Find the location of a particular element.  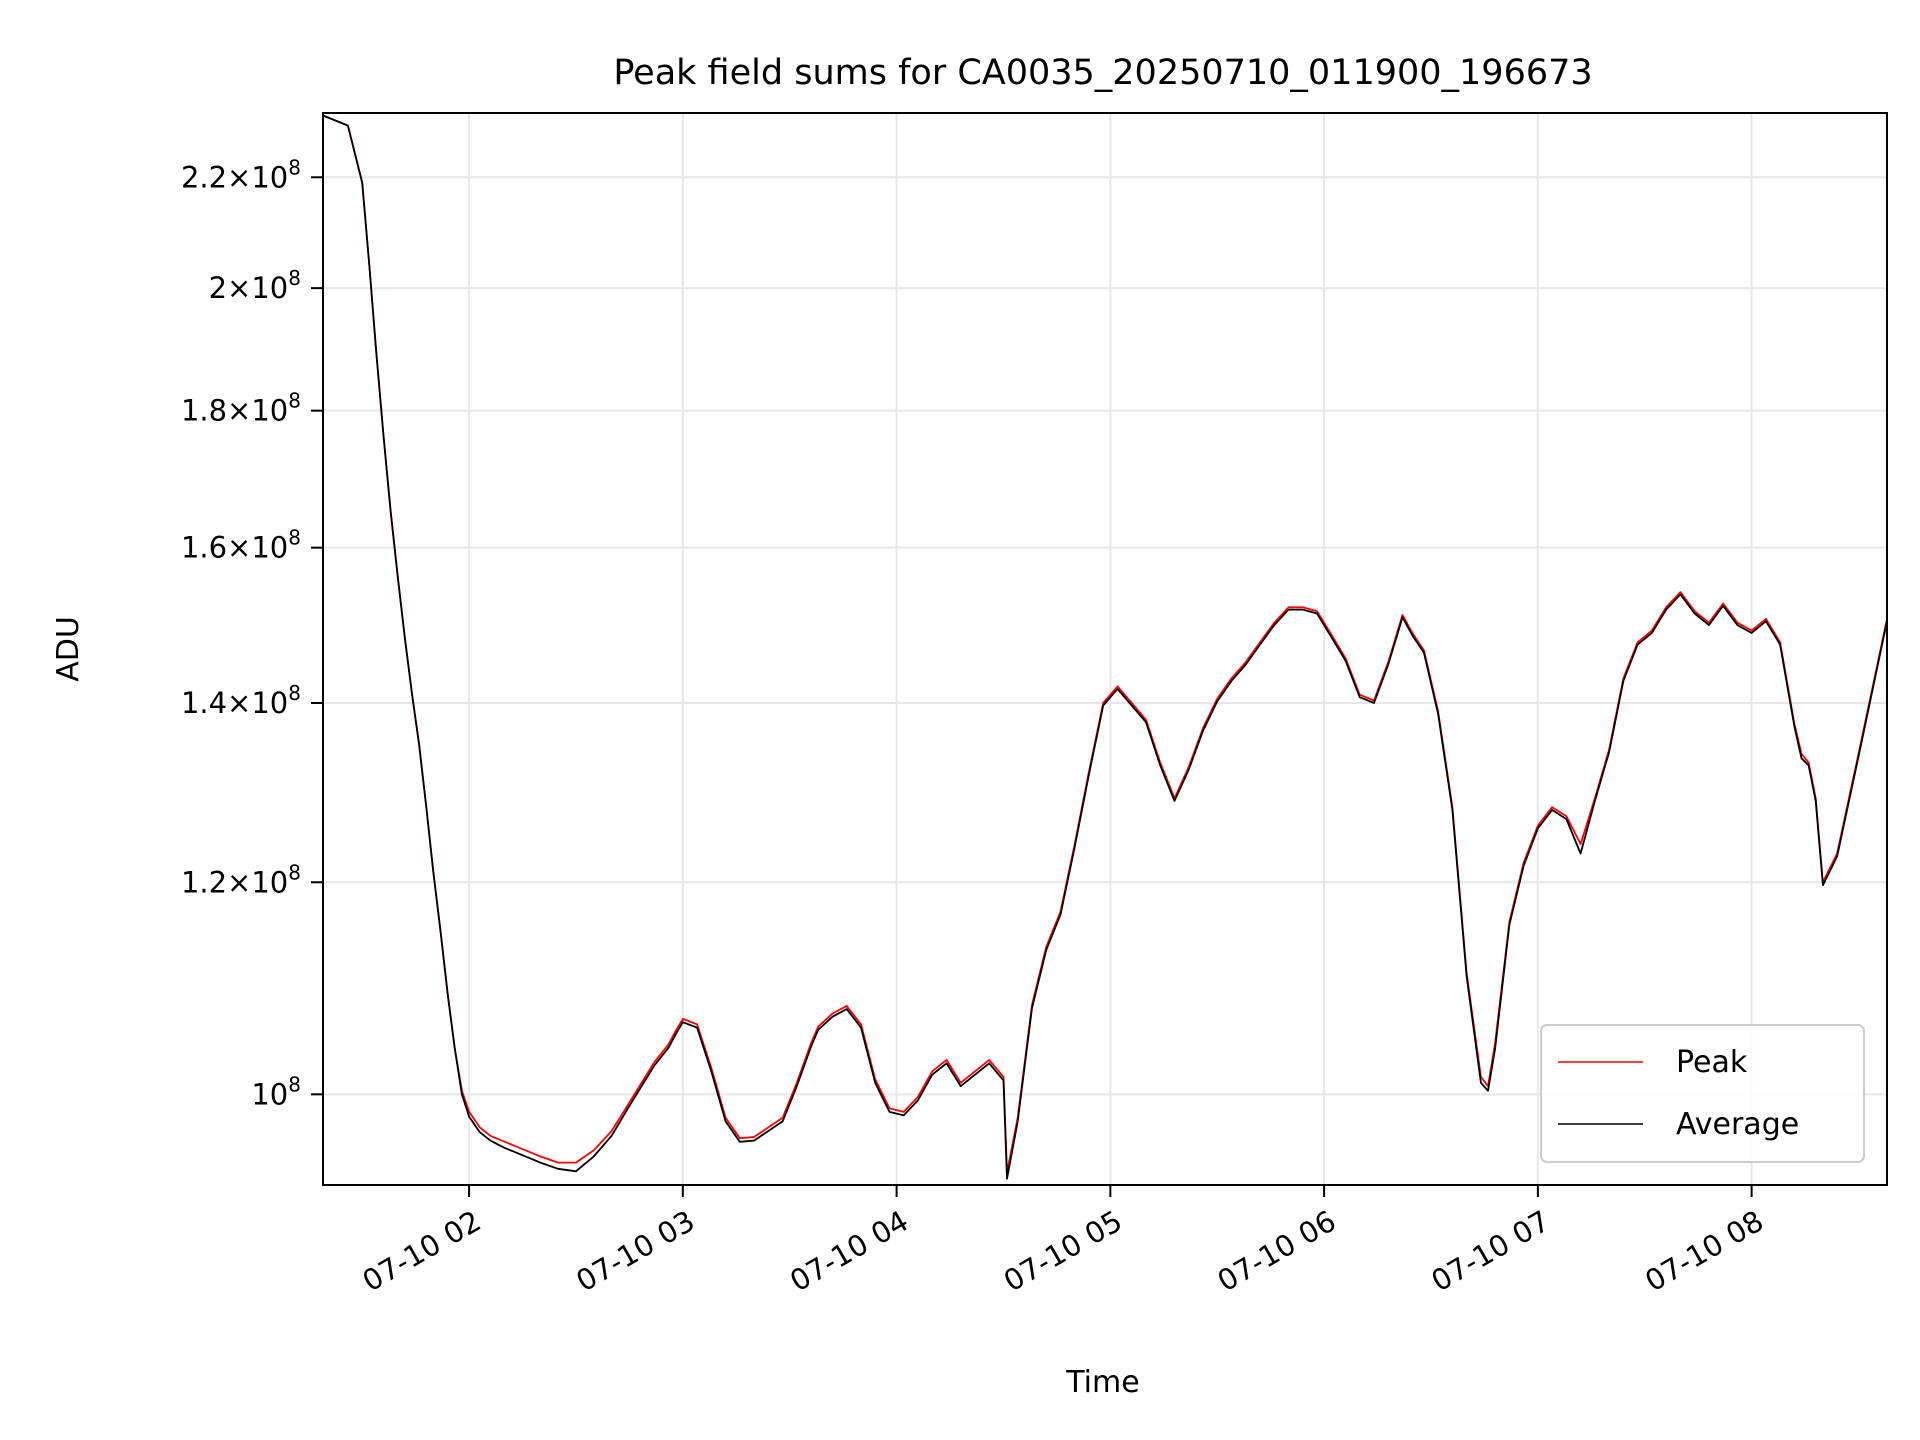

y-tick-label-1: 1.2×108 is located at coordinates (241, 879).